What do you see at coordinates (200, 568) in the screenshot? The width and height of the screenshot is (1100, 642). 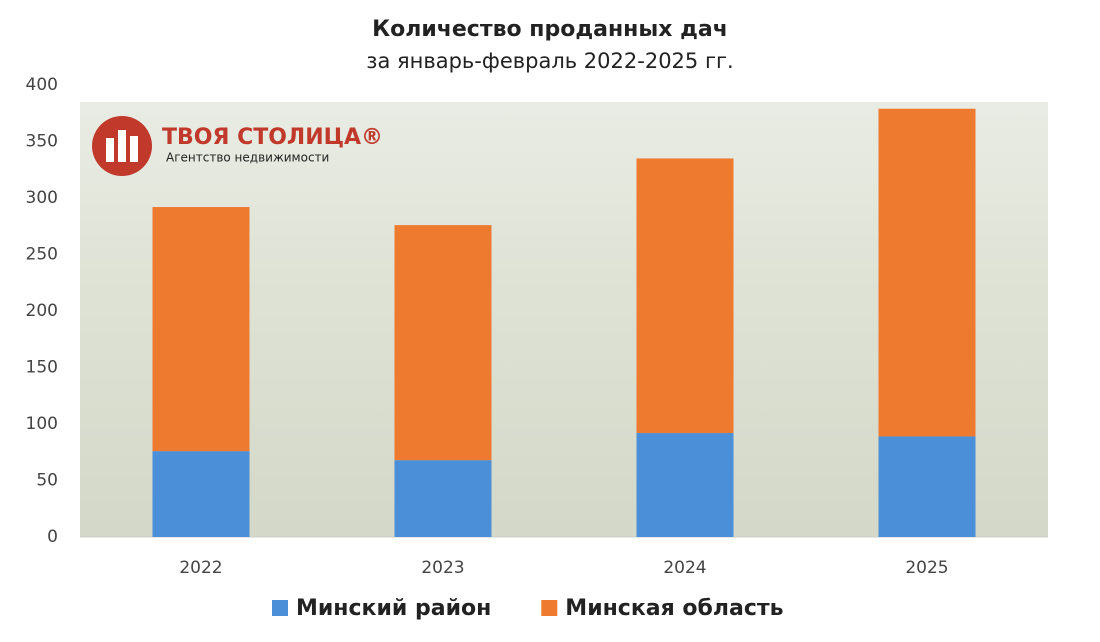 I see `x-tick-label: 2022` at bounding box center [200, 568].